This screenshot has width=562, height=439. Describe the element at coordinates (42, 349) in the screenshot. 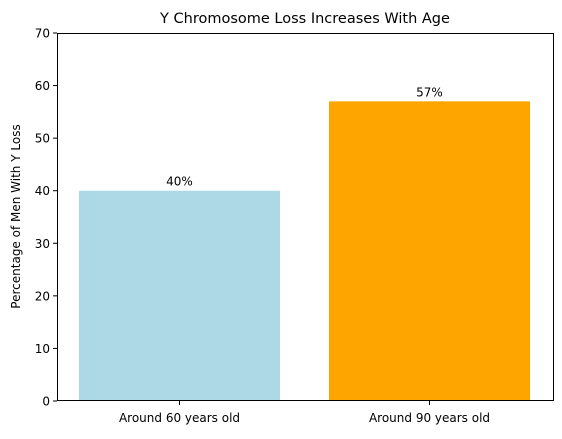

I see `y-tick-label: 10` at that location.